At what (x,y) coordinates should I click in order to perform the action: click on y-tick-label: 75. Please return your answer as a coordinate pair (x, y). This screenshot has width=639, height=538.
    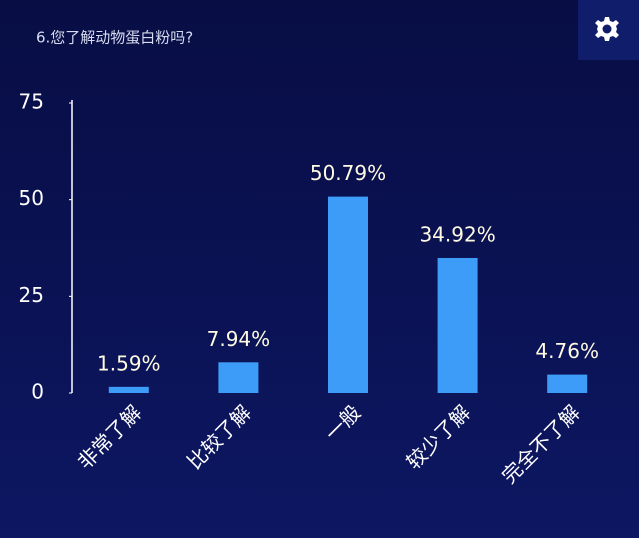
    Looking at the image, I should click on (31, 102).